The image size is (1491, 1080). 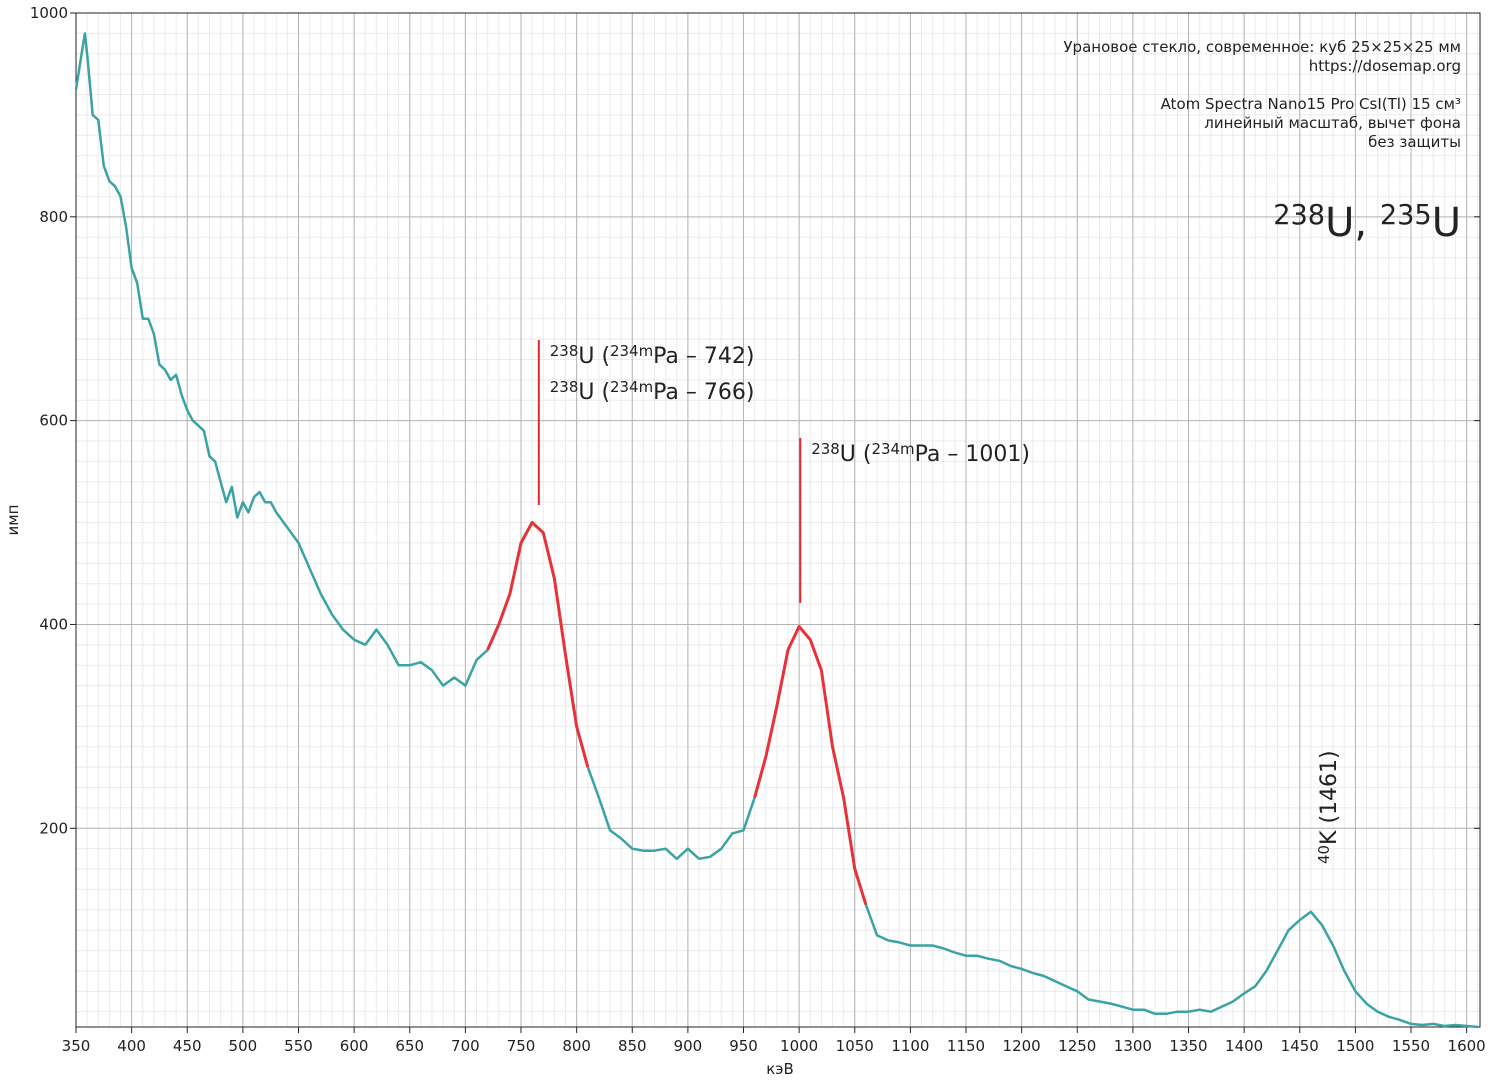 What do you see at coordinates (1311, 104) in the screenshot?
I see `info-text: Atom Spectra Nano15 Pro CsI(Tl) 15 см³` at bounding box center [1311, 104].